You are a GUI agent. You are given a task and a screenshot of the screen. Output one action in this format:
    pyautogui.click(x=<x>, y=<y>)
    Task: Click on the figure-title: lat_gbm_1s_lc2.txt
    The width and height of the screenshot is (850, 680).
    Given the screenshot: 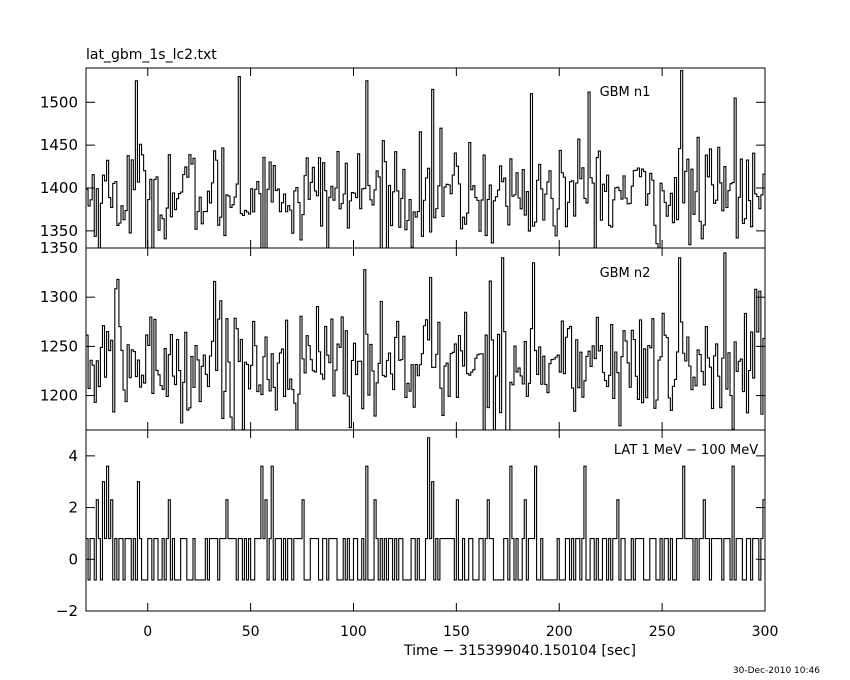 What is the action you would take?
    pyautogui.click(x=151, y=55)
    